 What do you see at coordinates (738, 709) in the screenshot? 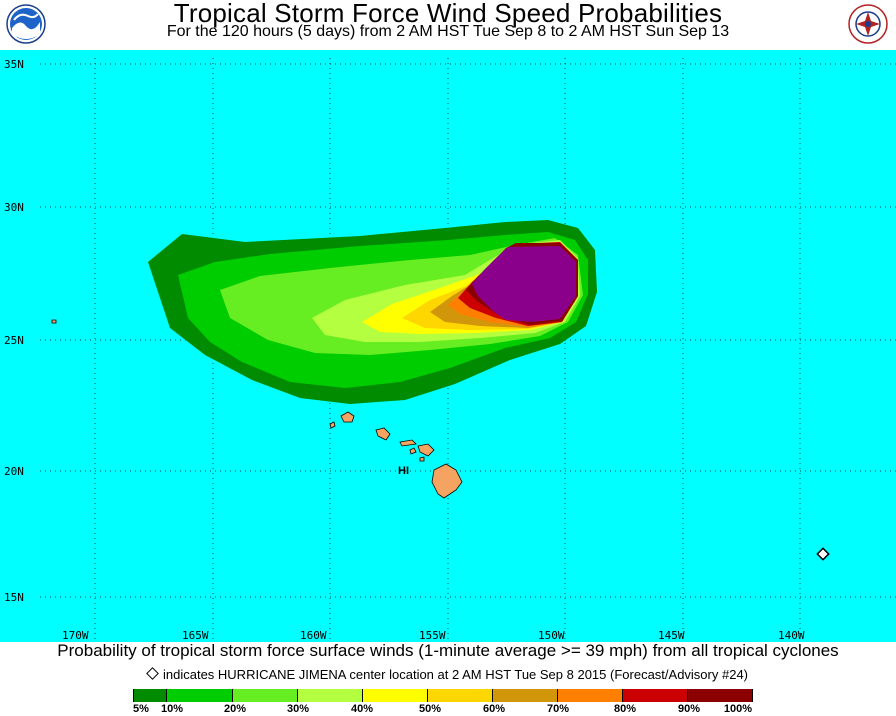
I see `legend-tick-100: 100%` at bounding box center [738, 709].